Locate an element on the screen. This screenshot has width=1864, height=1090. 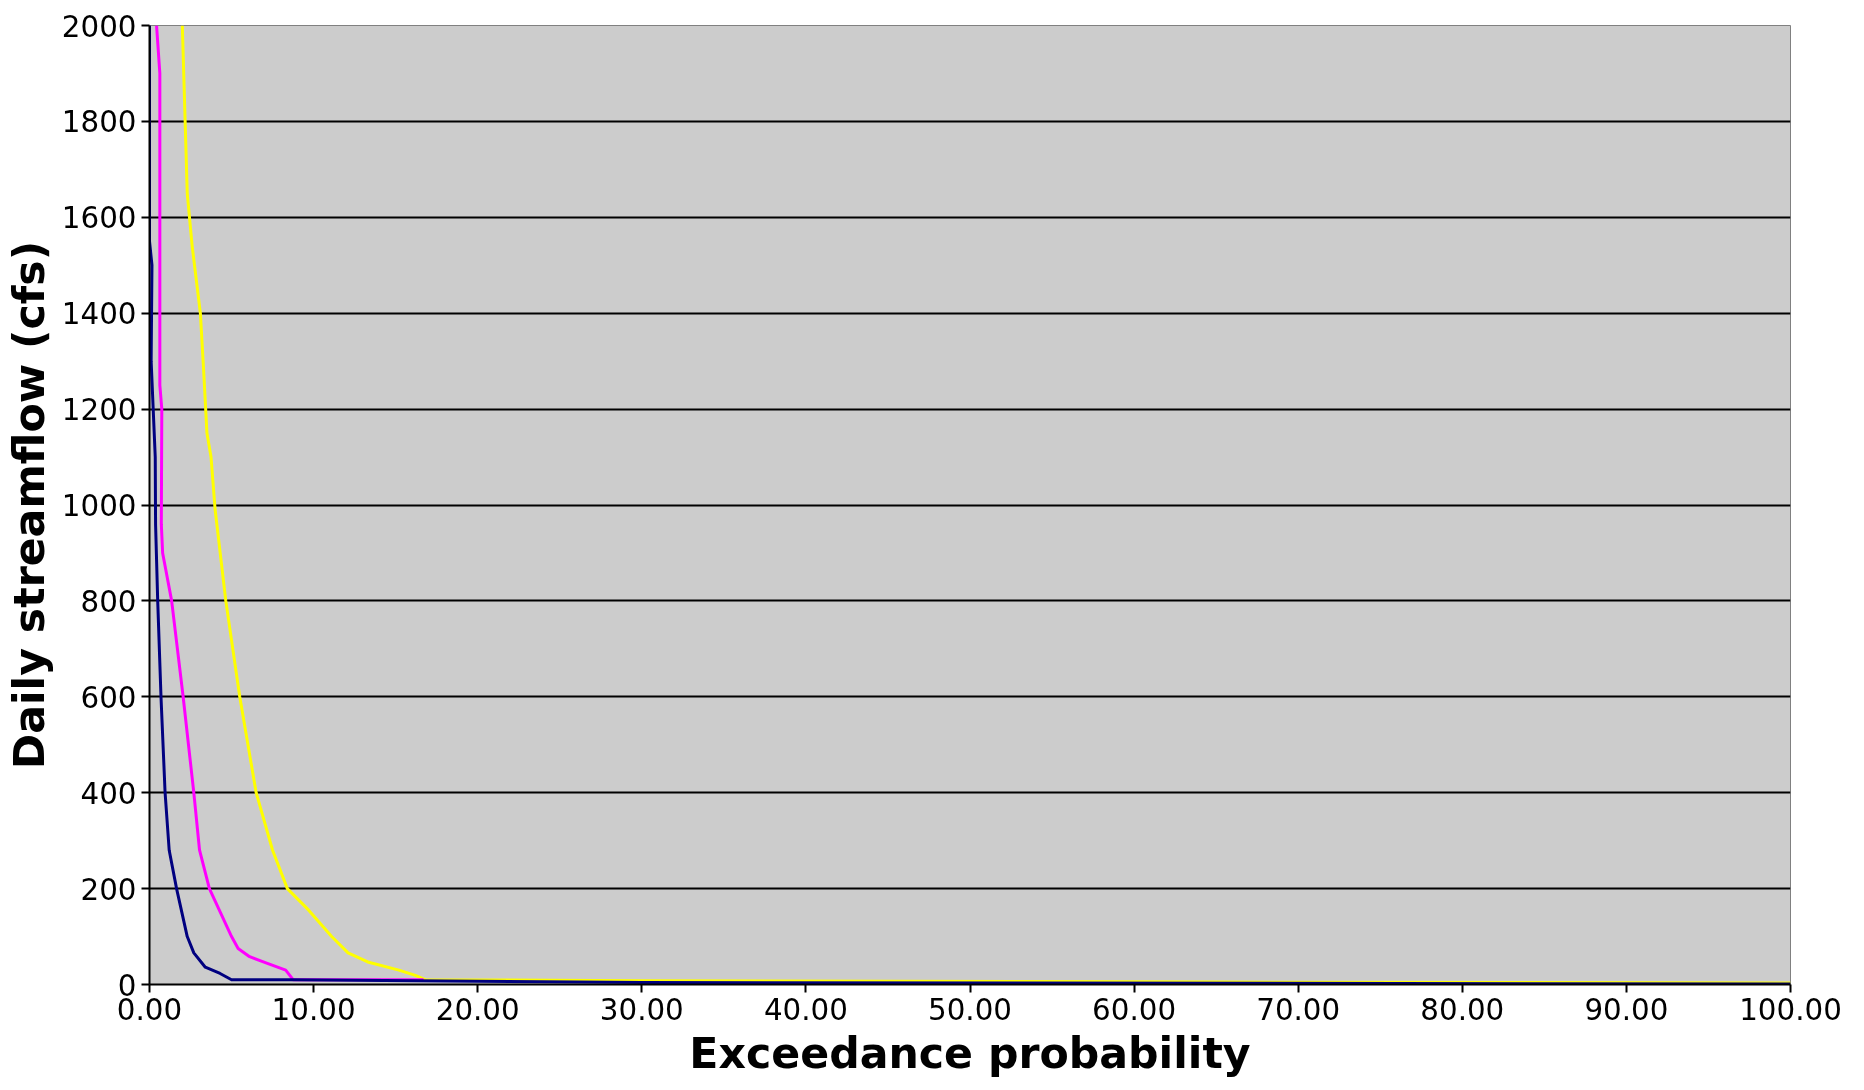
y-tick-label: 1600 is located at coordinates (99, 218).